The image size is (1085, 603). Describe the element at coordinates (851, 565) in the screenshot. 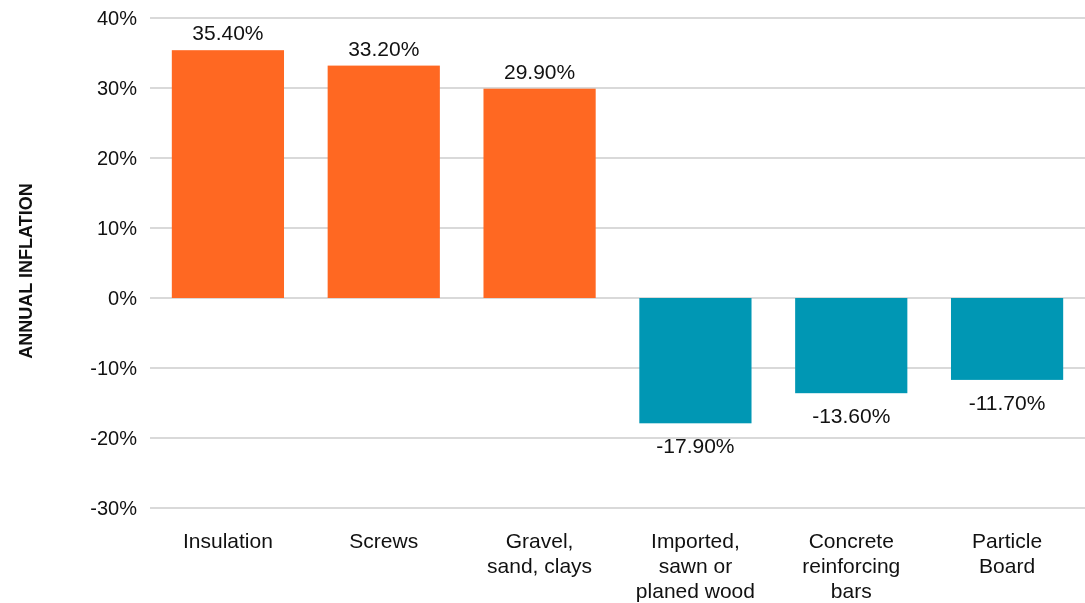

I see `x-tick-label: Concrete reinforcing bars` at that location.